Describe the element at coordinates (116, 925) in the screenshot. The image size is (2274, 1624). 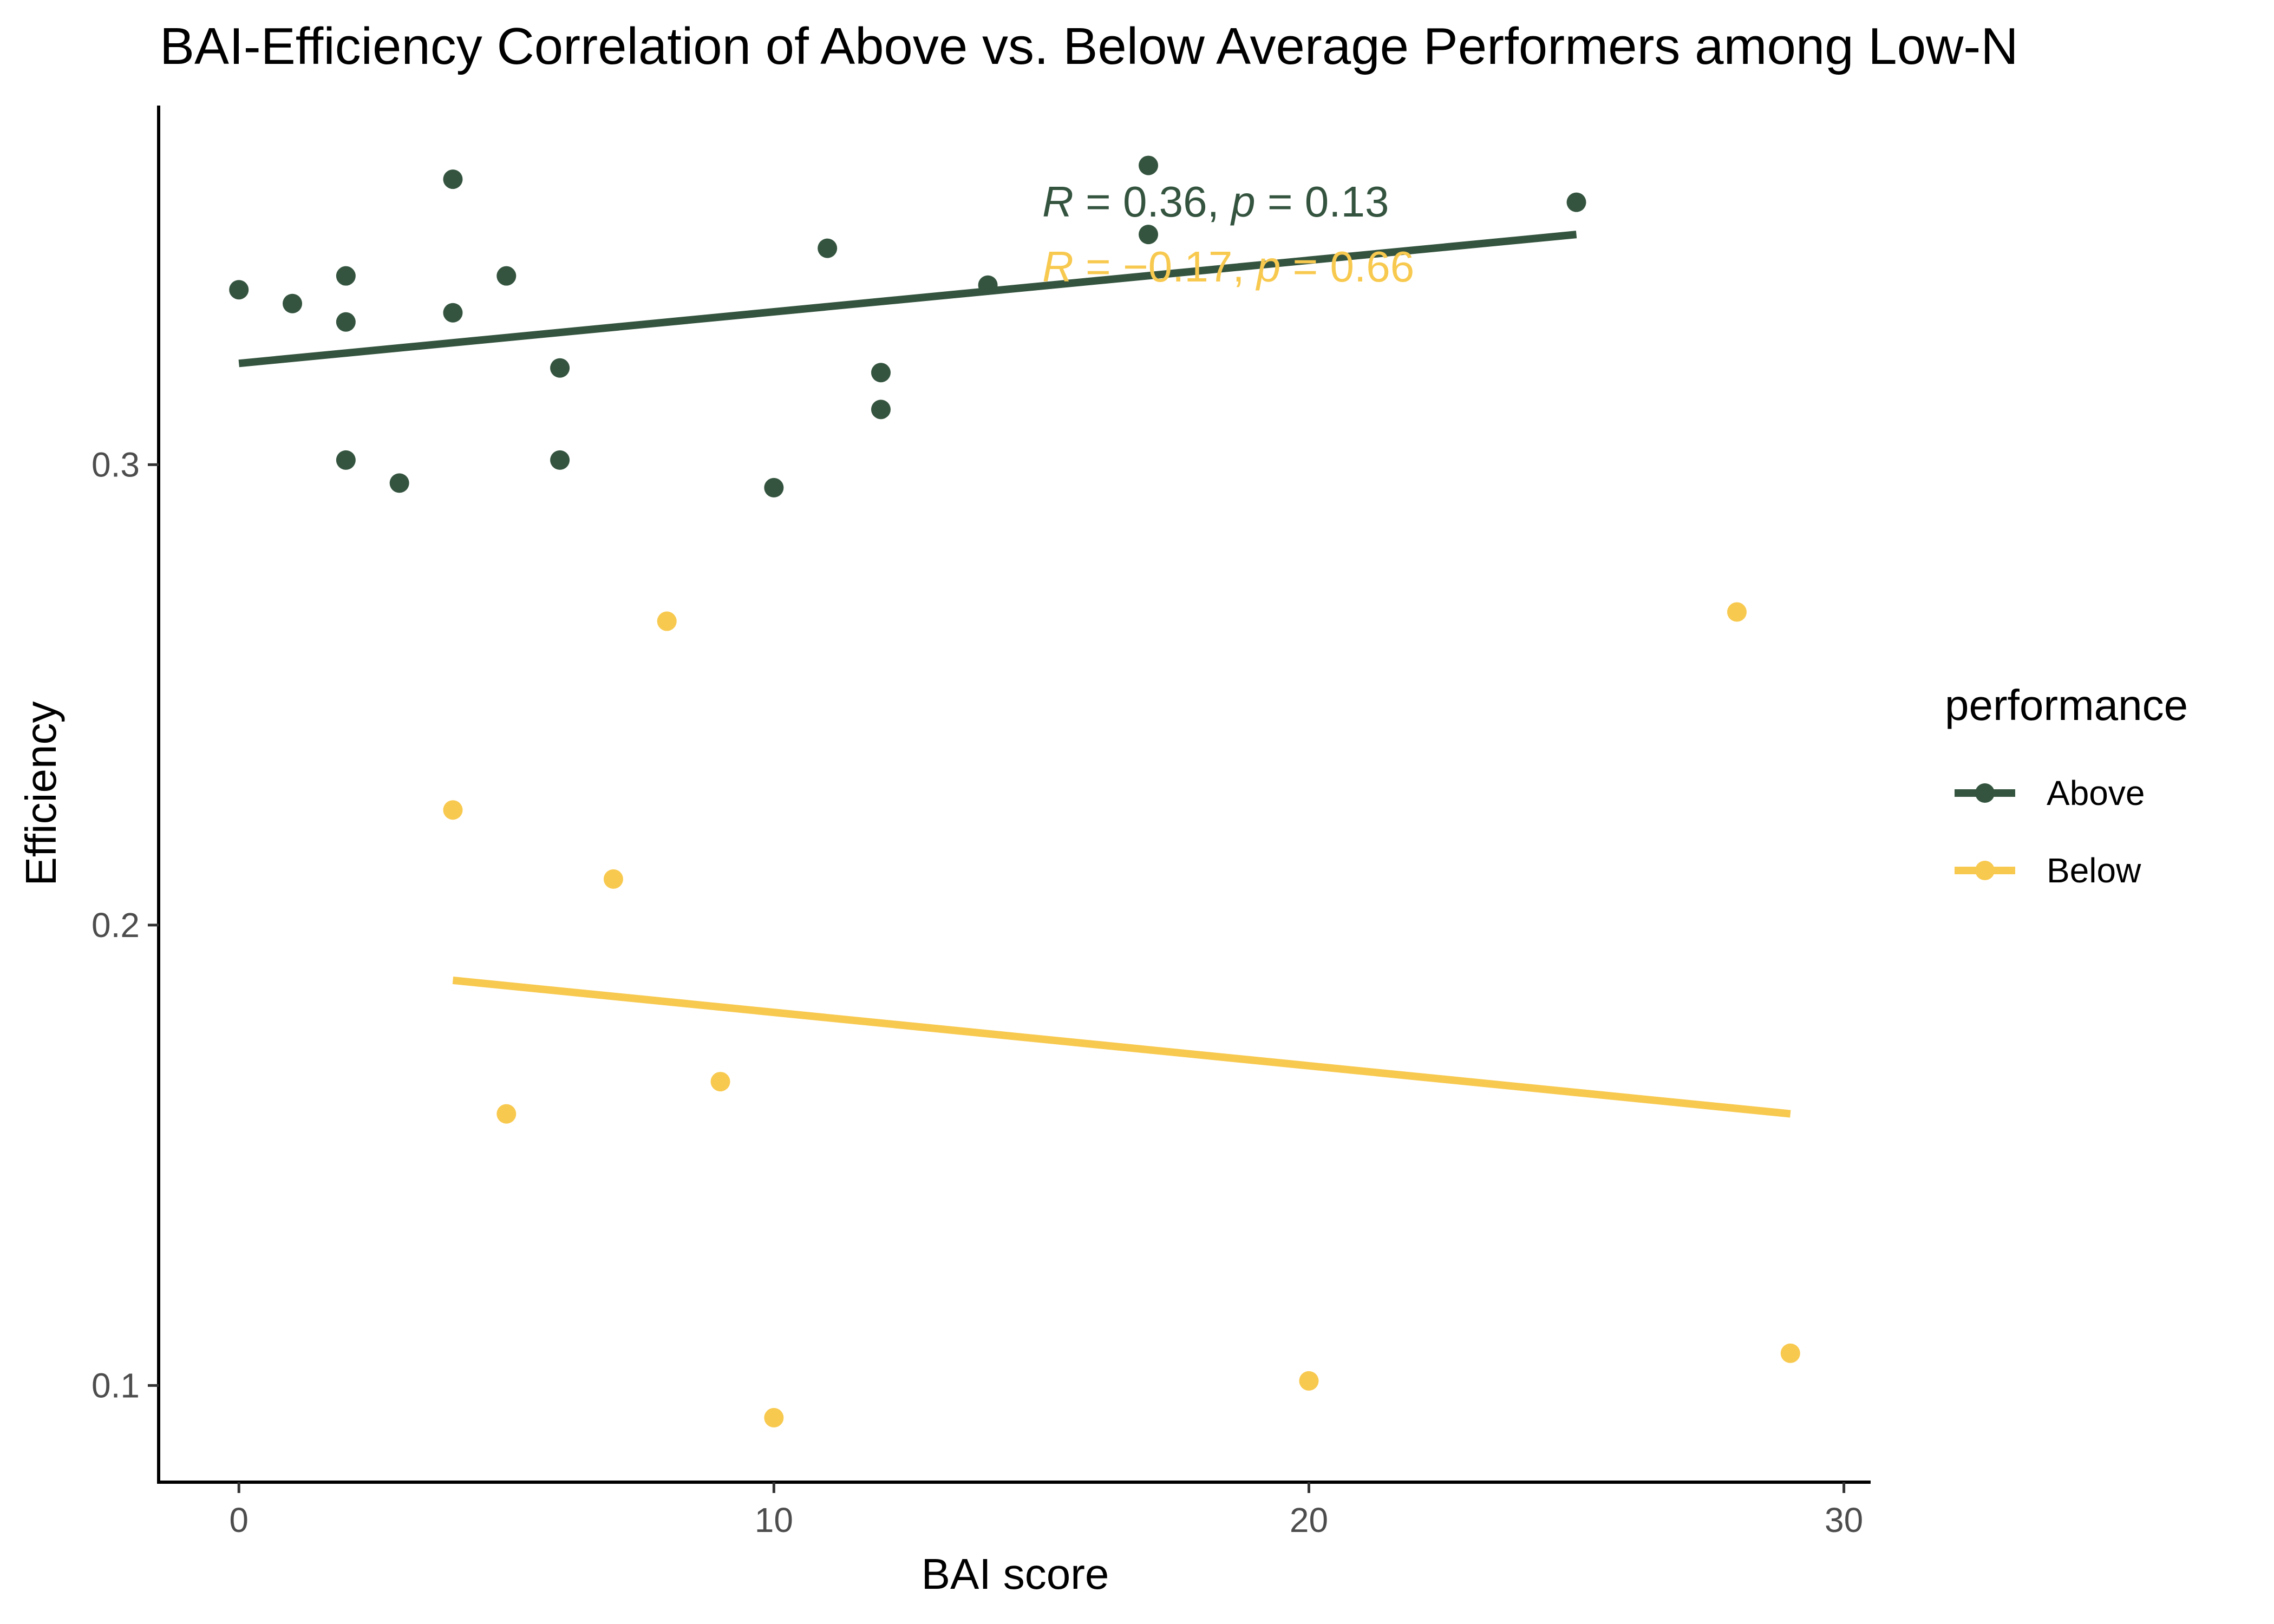
I see `y-tick-label: 0.2` at that location.